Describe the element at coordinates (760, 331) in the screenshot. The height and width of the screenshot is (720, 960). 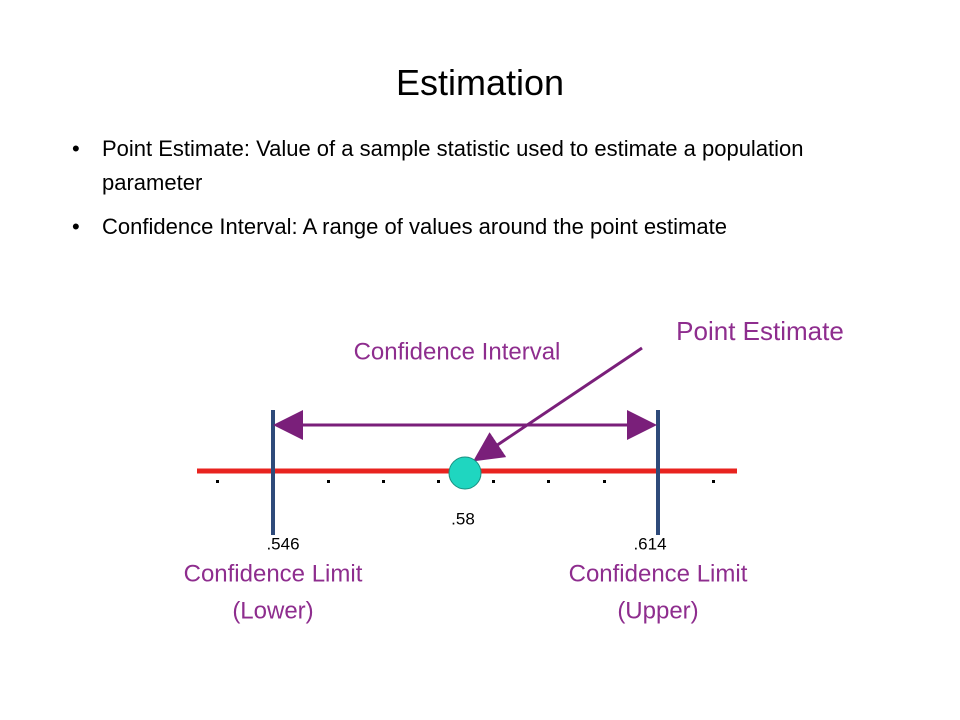
I see `point-estimate-label: Point Estimate` at that location.